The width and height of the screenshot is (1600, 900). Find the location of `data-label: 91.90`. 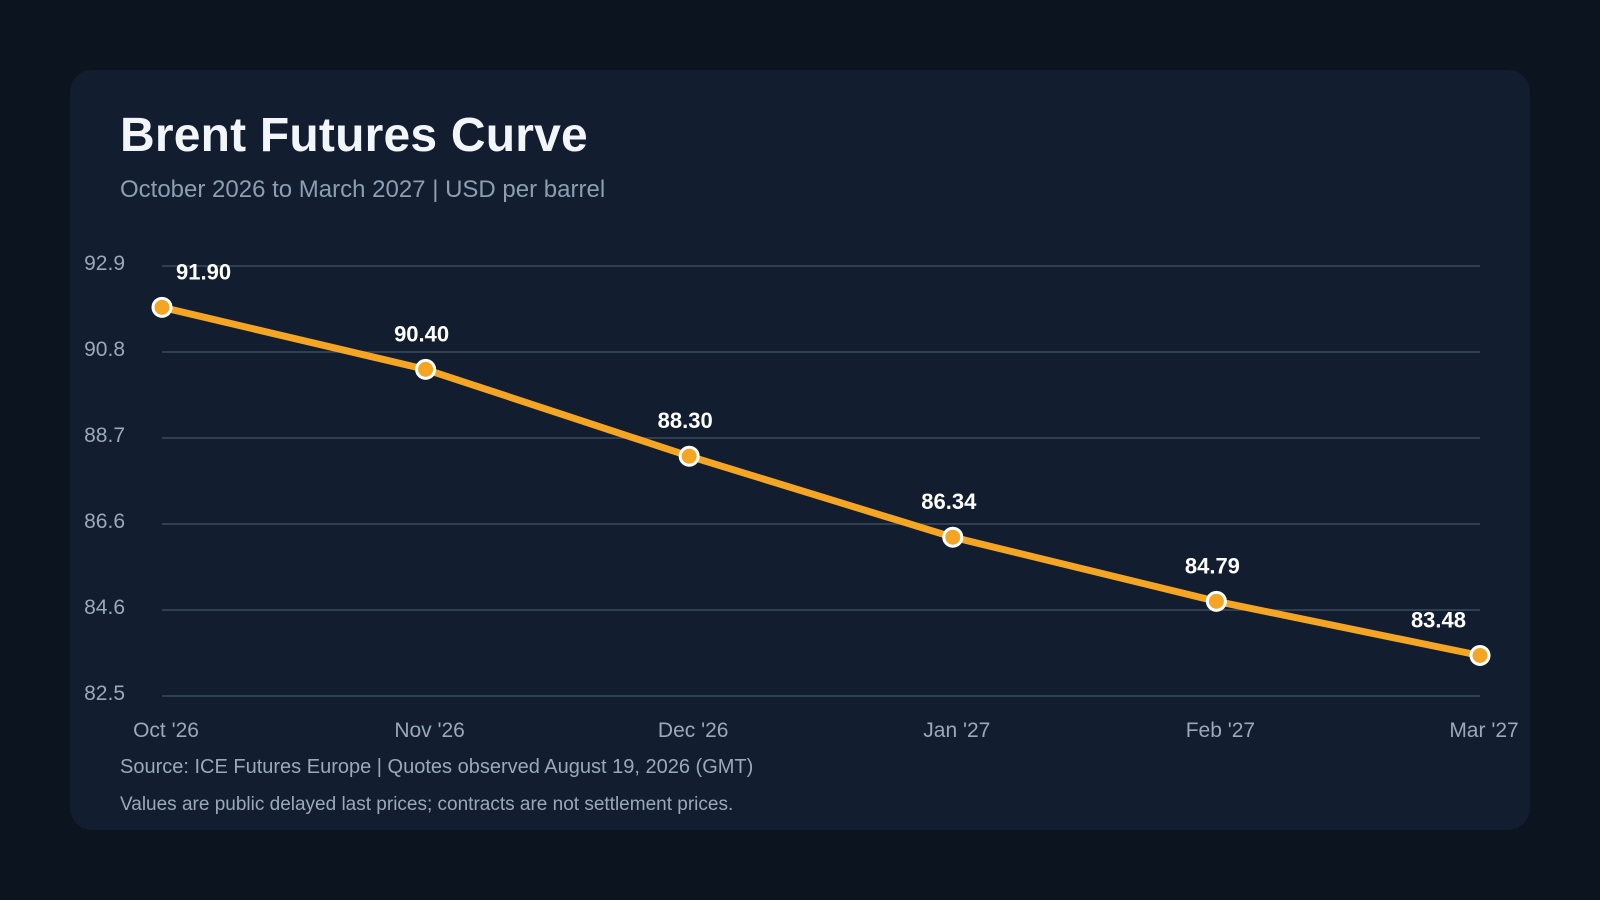

data-label: 91.90 is located at coordinates (203, 271).